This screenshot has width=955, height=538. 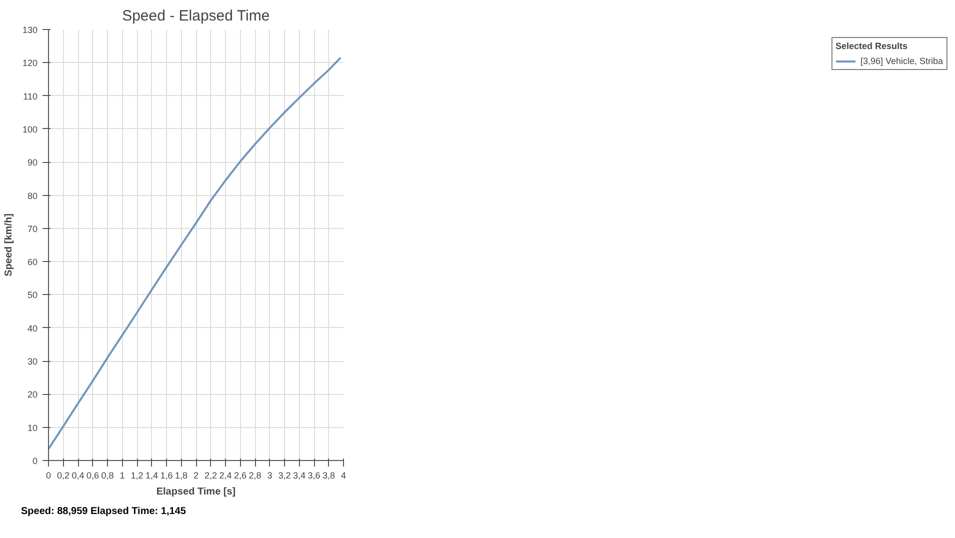 I want to click on x-tick-label: 2,4, so click(x=225, y=475).